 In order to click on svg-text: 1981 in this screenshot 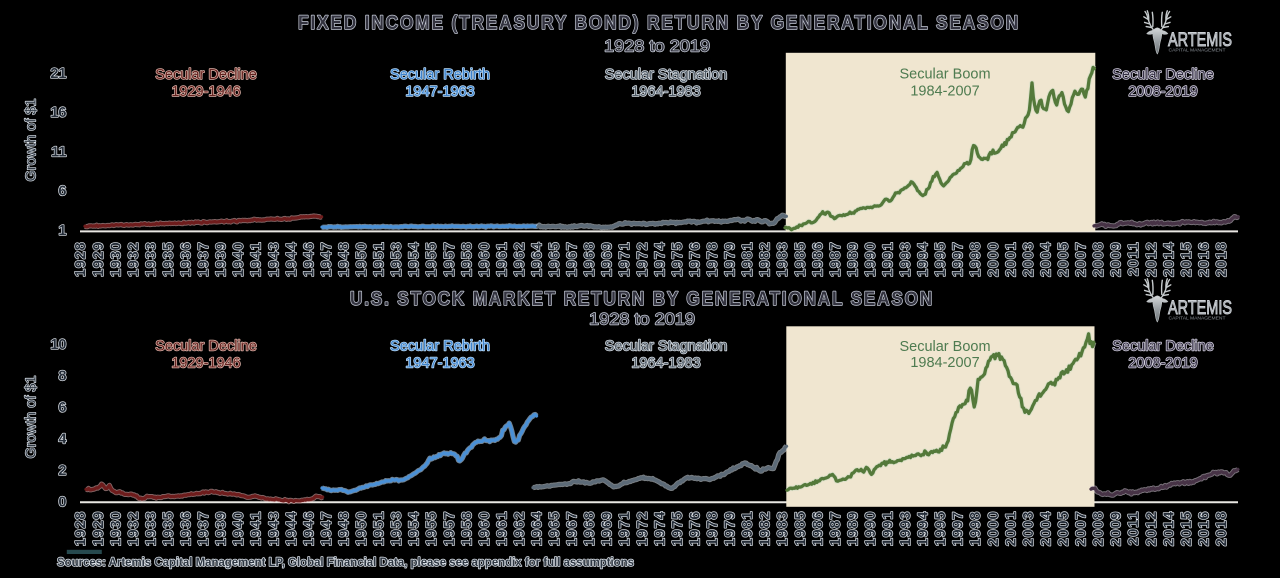, I will do `click(748, 259)`.